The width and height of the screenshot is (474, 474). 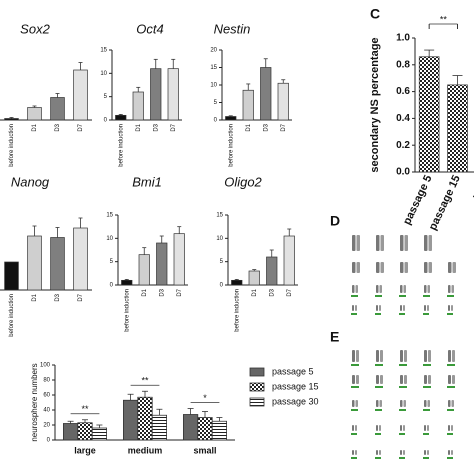 What do you see at coordinates (213, 51) in the screenshot?
I see `y-tick-label: 20` at bounding box center [213, 51].